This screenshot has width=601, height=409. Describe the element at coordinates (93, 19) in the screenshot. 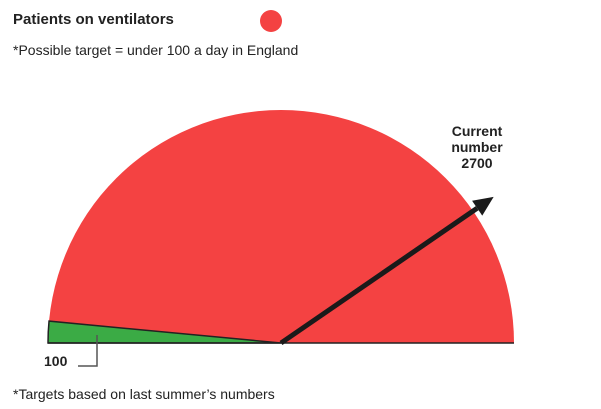

I see `chart-title: Patients on ventilators` at that location.